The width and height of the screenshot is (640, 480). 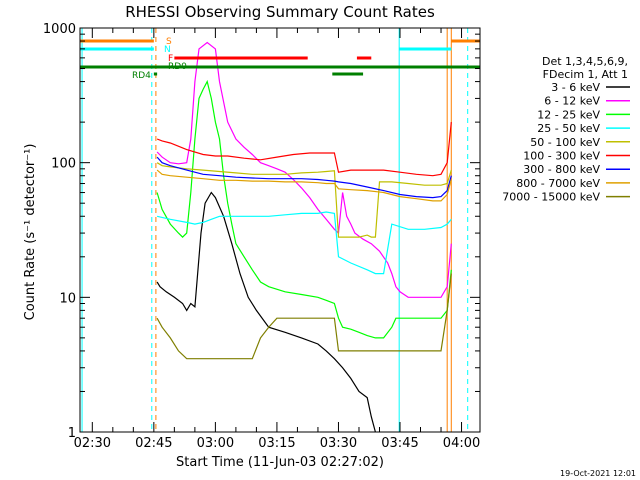 What do you see at coordinates (575, 87) in the screenshot?
I see `legend-label: 3 - 6 keV` at bounding box center [575, 87].